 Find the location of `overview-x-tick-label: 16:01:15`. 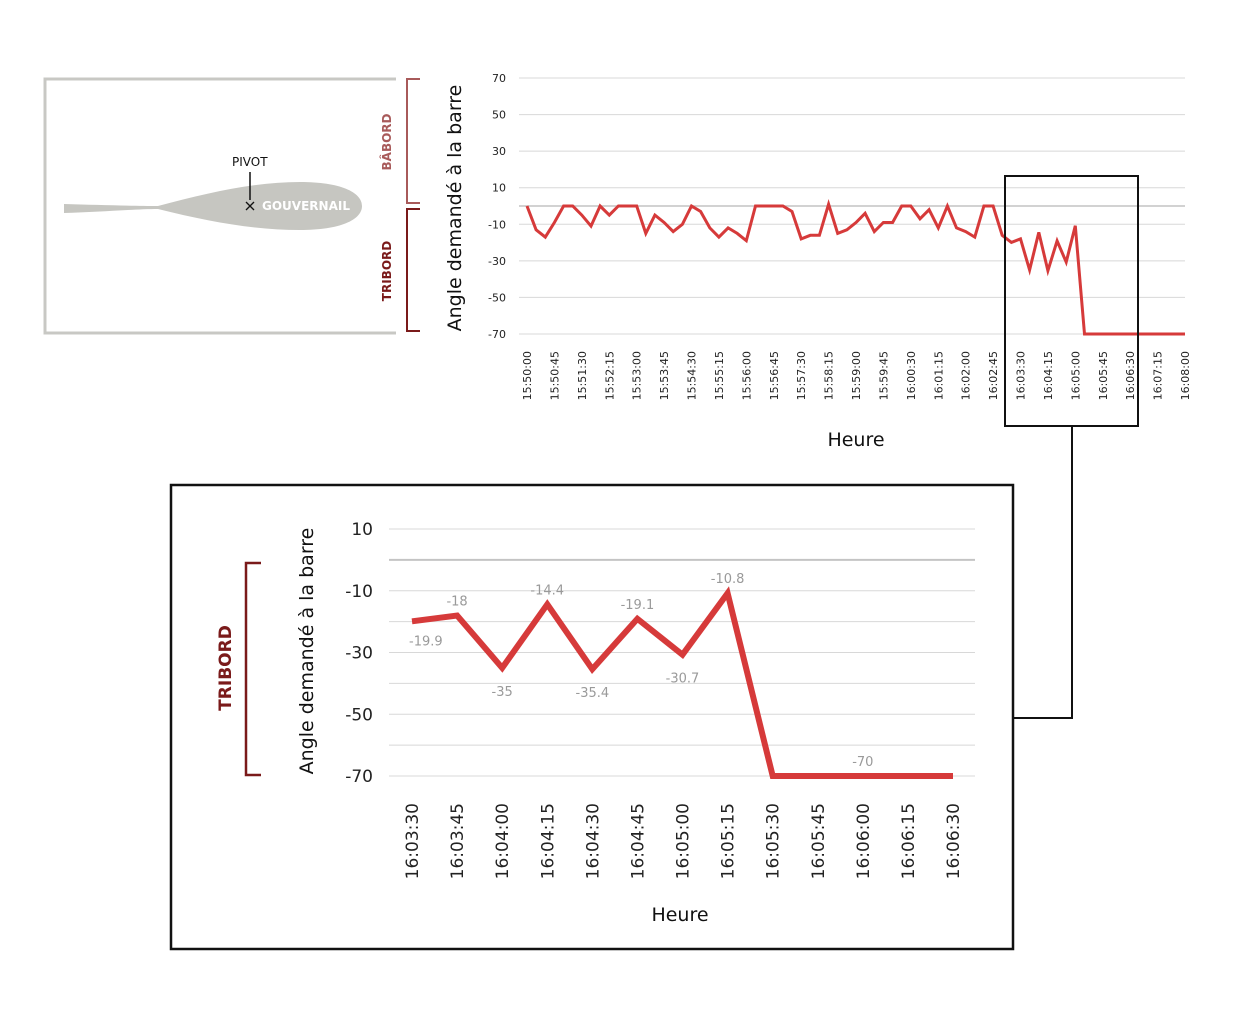

overview-x-tick-label: 16:01:15 is located at coordinates (938, 375).